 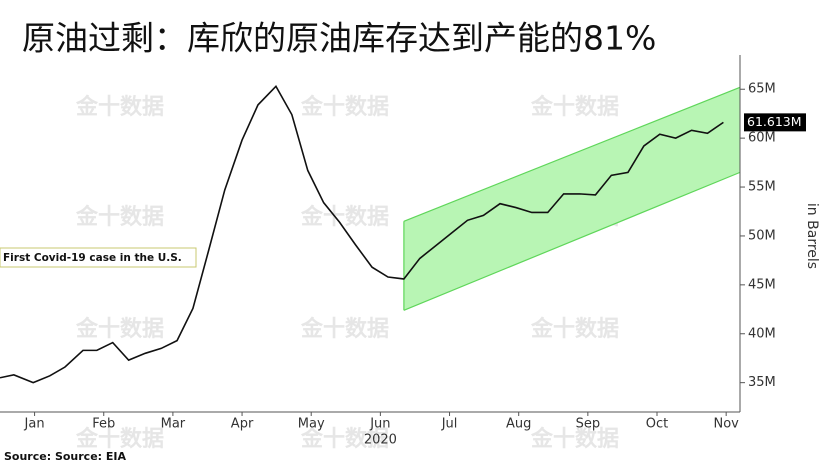 I want to click on y-axis-label: in Barrels, so click(x=812, y=236).